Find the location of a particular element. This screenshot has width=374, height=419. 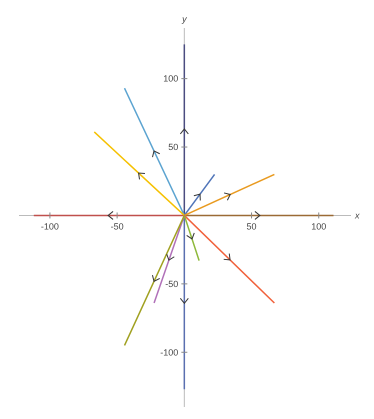

x-tick-label: 100 is located at coordinates (318, 226).